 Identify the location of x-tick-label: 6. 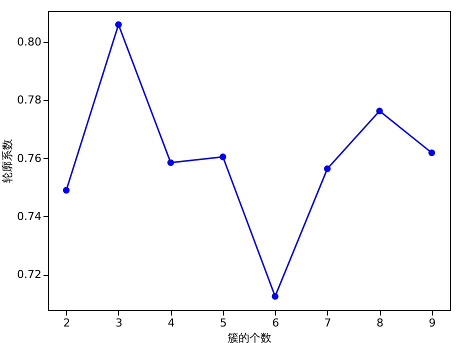
(276, 323).